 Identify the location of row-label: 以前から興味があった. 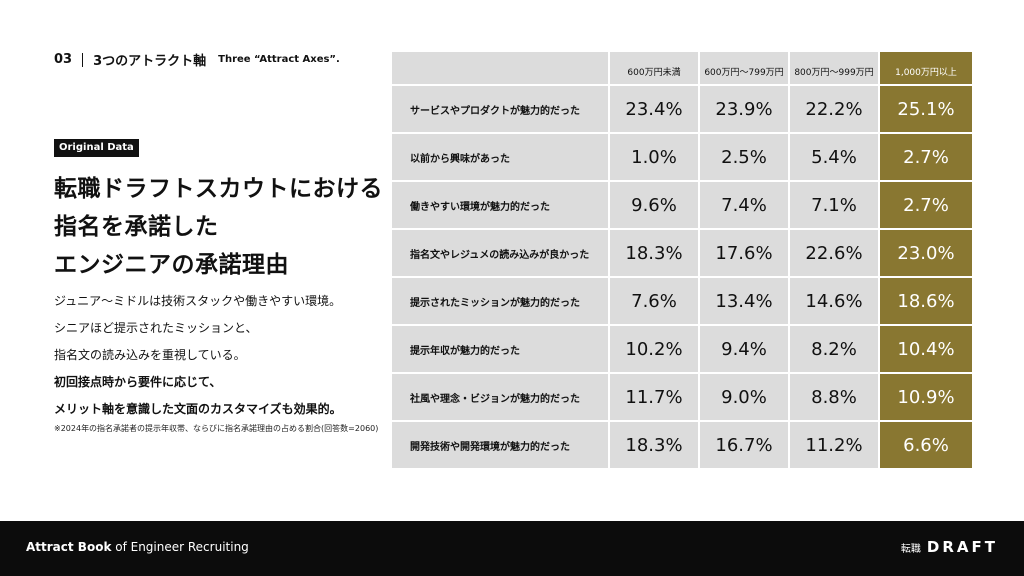
(501, 158).